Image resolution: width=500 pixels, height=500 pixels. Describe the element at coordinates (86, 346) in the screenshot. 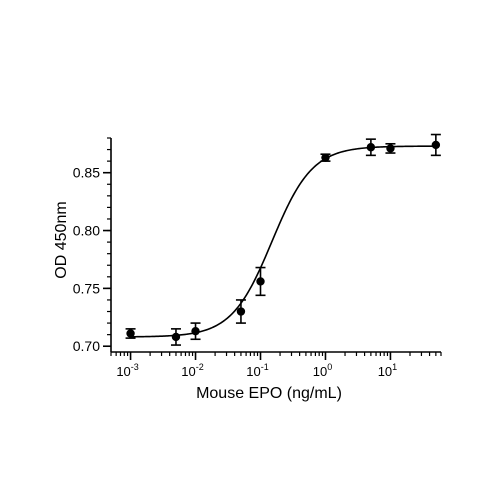

I see `y-tick-label: 0.70` at that location.